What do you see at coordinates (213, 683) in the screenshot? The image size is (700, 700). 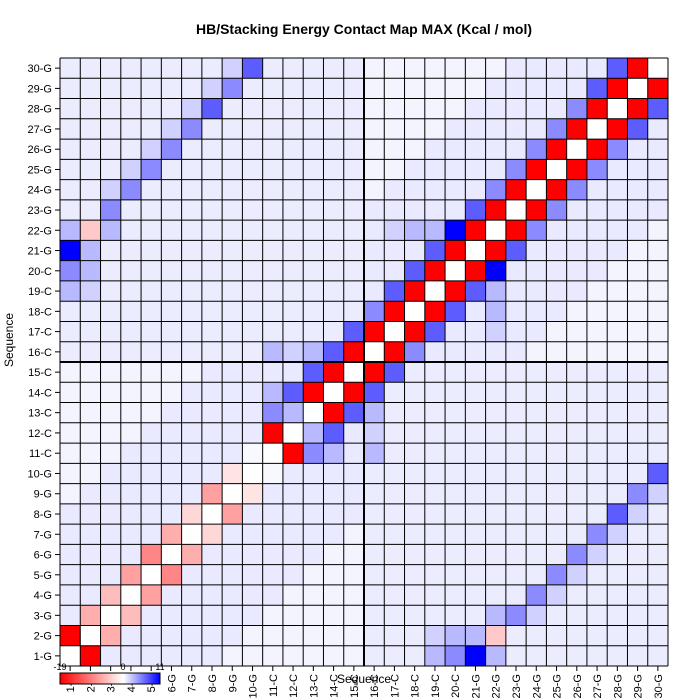 I see `x-tick-label: 8-G` at bounding box center [213, 683].